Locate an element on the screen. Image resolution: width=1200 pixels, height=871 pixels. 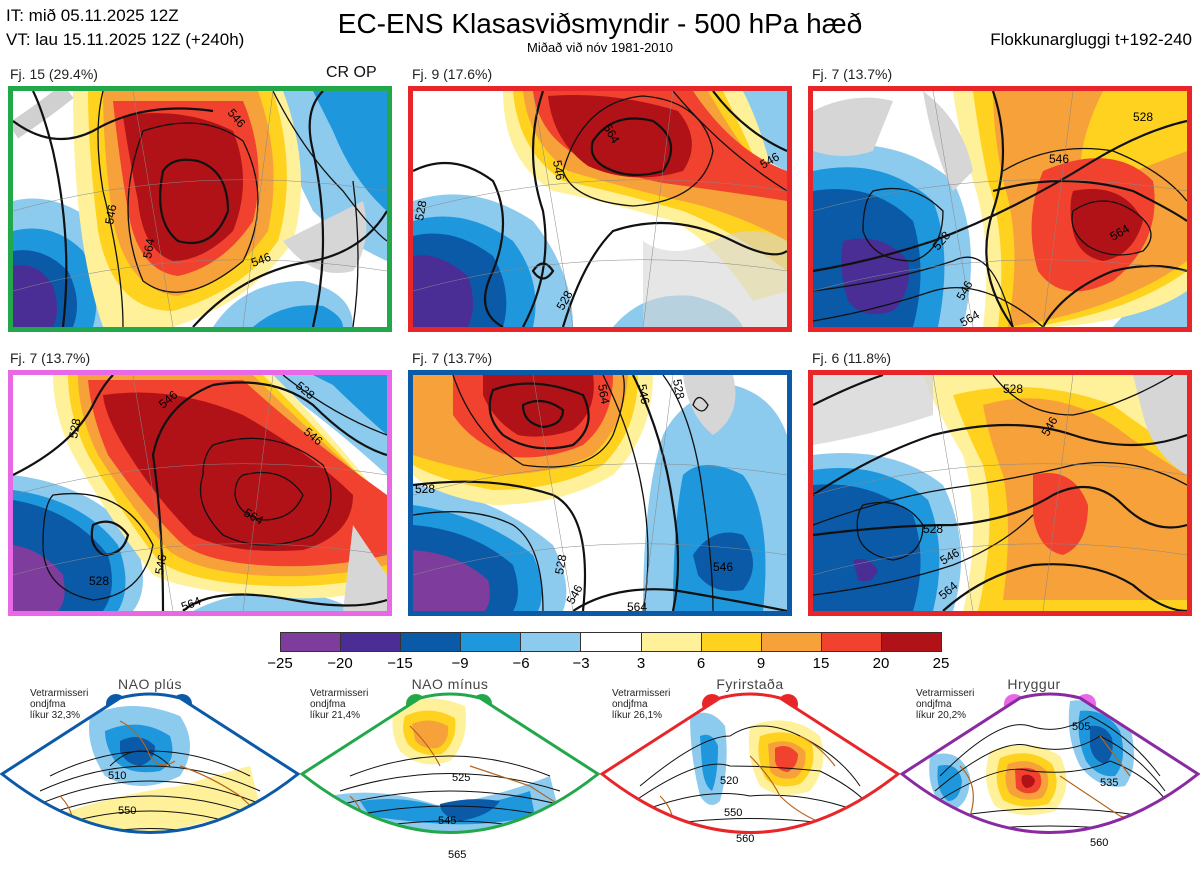
colorbar-tick: −20 is located at coordinates (340, 663).